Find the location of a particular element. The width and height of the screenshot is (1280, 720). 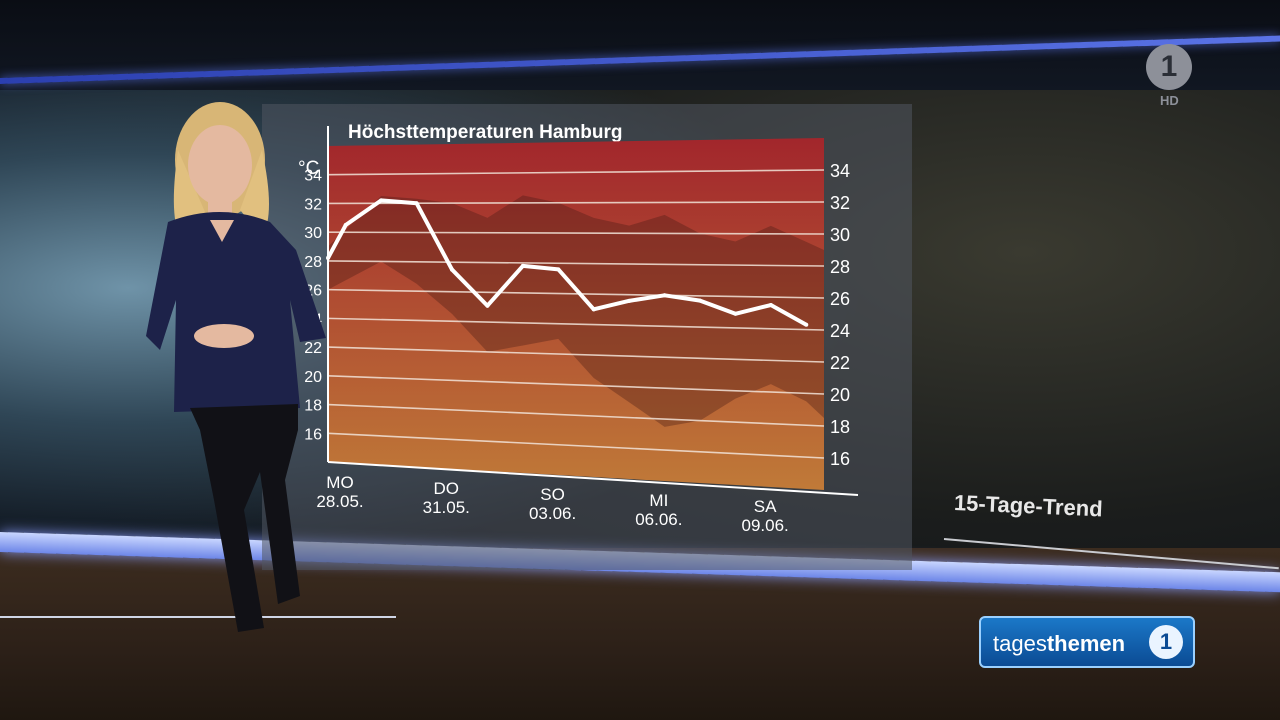

x-tick-date: 03.06. is located at coordinates (552, 513).